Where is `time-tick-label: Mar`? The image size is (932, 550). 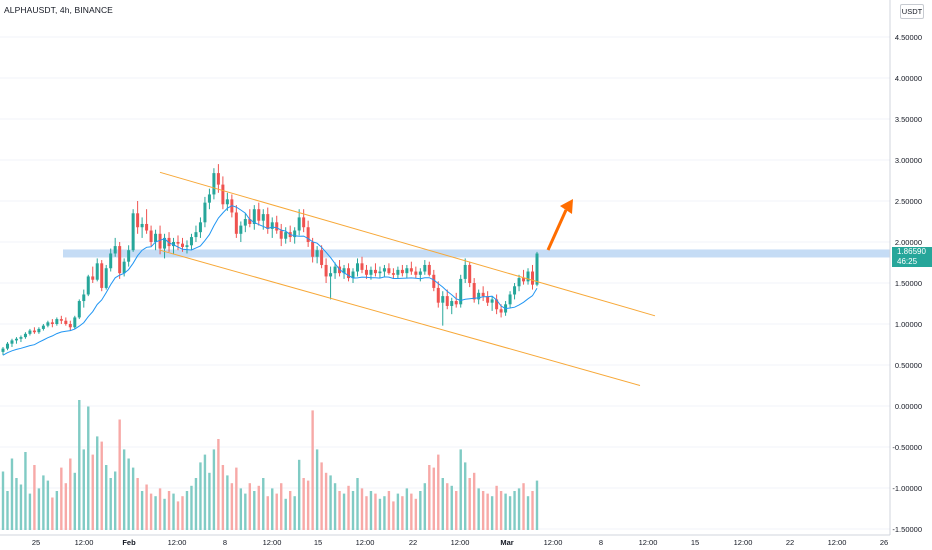 time-tick-label: Mar is located at coordinates (506, 542).